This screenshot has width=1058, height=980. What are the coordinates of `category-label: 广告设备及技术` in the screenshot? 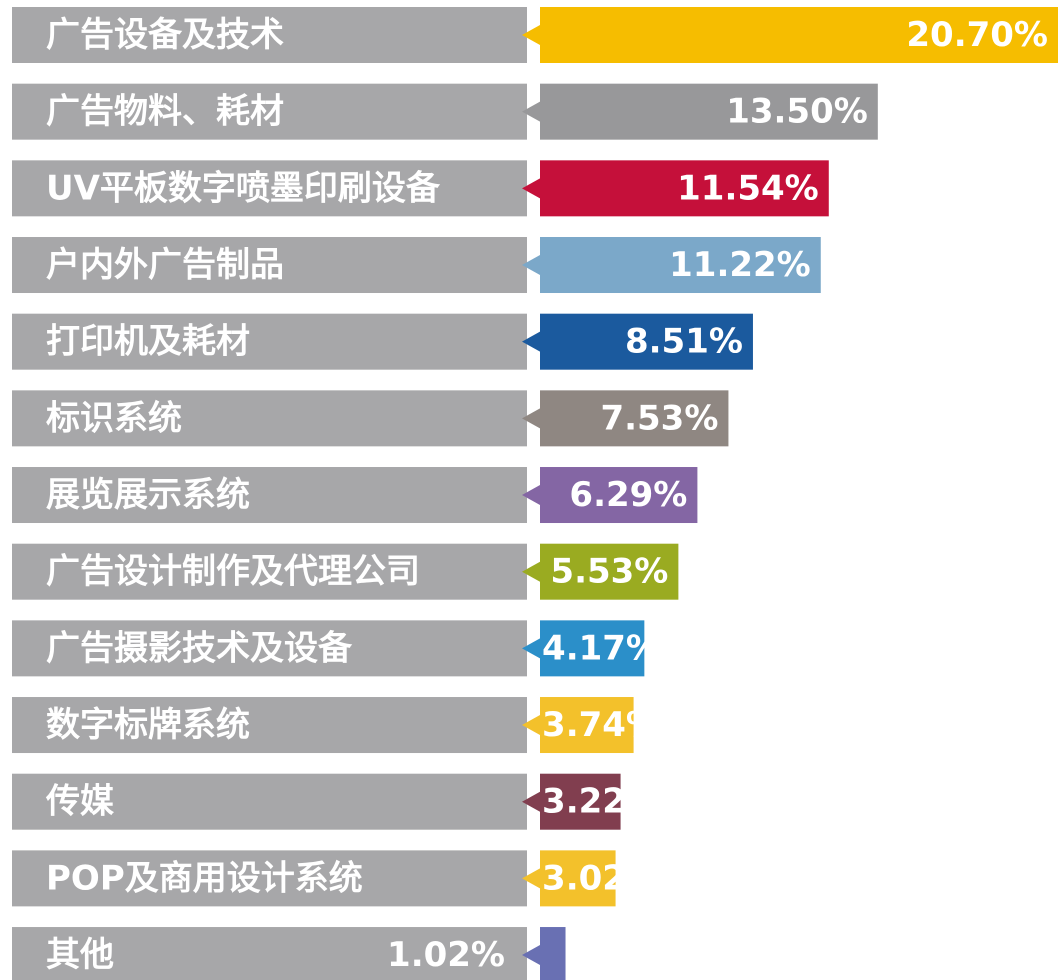 It's located at (165, 35).